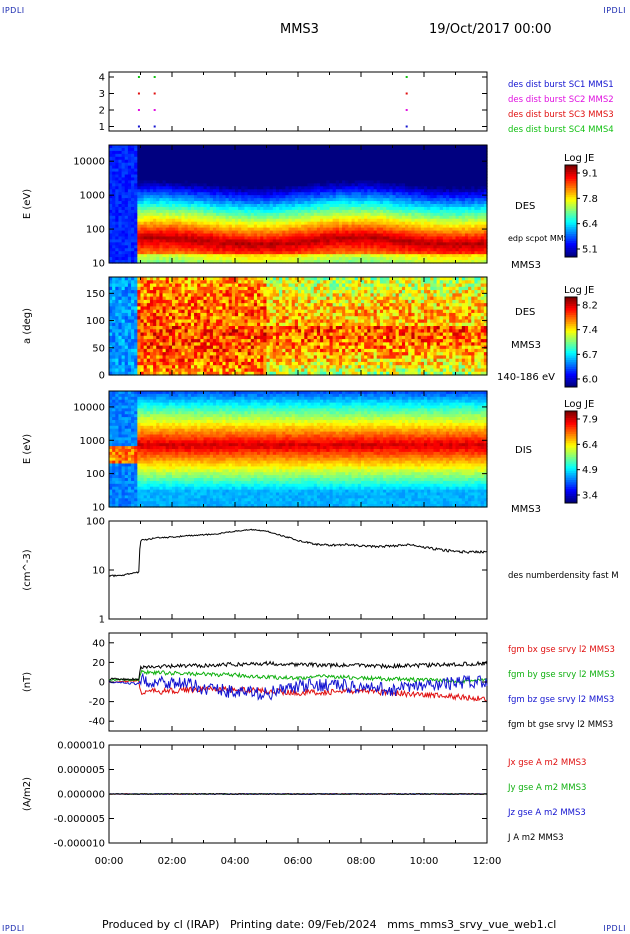 This screenshot has height=934, width=630. What do you see at coordinates (298, 326) in the screenshot?
I see `pitch-image` at bounding box center [298, 326].